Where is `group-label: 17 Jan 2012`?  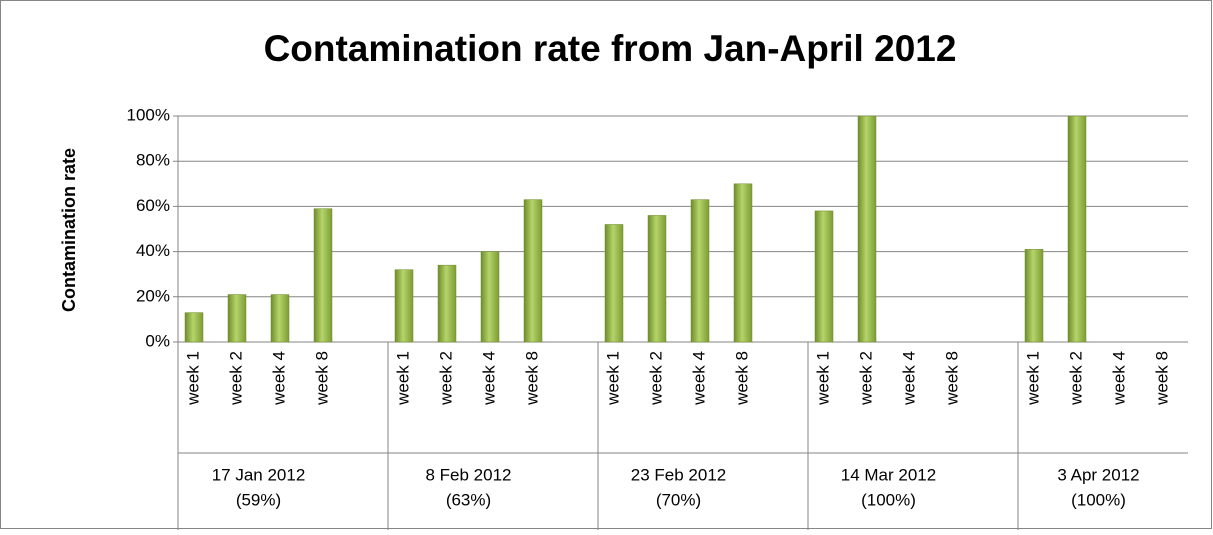
group-label: 17 Jan 2012 is located at coordinates (259, 474).